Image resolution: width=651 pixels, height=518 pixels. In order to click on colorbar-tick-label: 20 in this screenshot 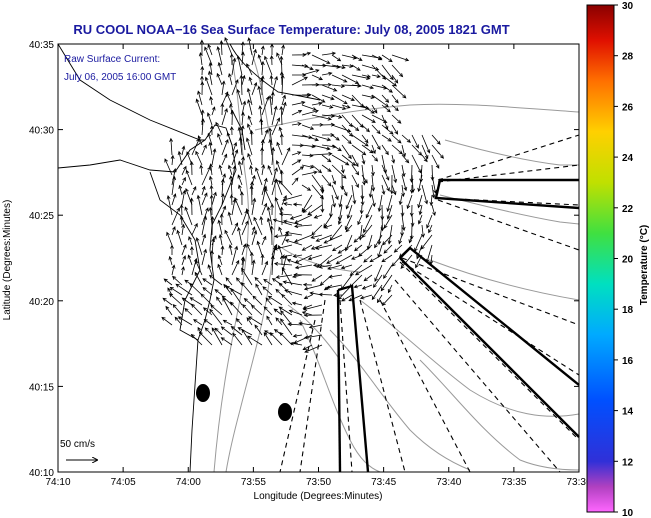, I will do `click(628, 260)`.